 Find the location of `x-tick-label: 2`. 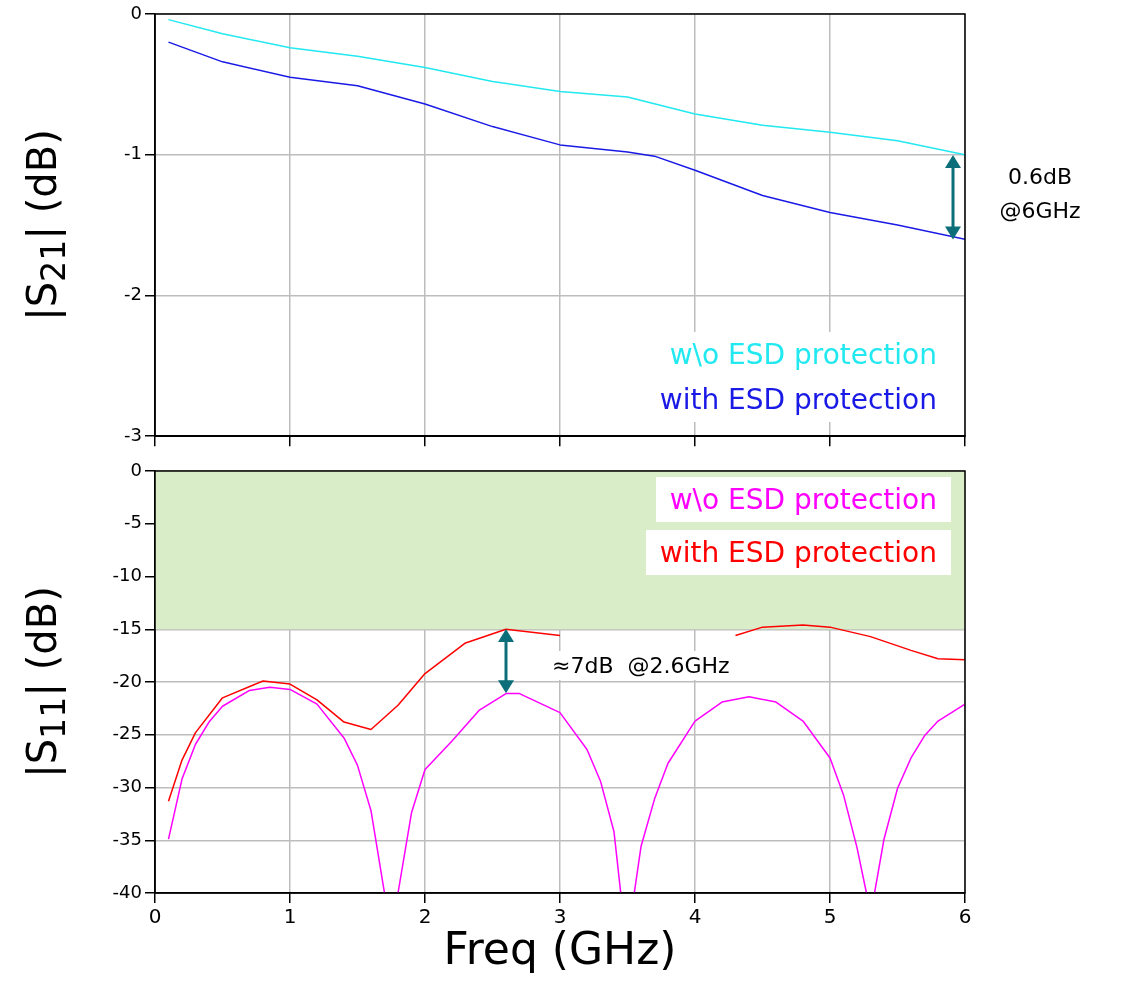

x-tick-label: 2 is located at coordinates (425, 916).